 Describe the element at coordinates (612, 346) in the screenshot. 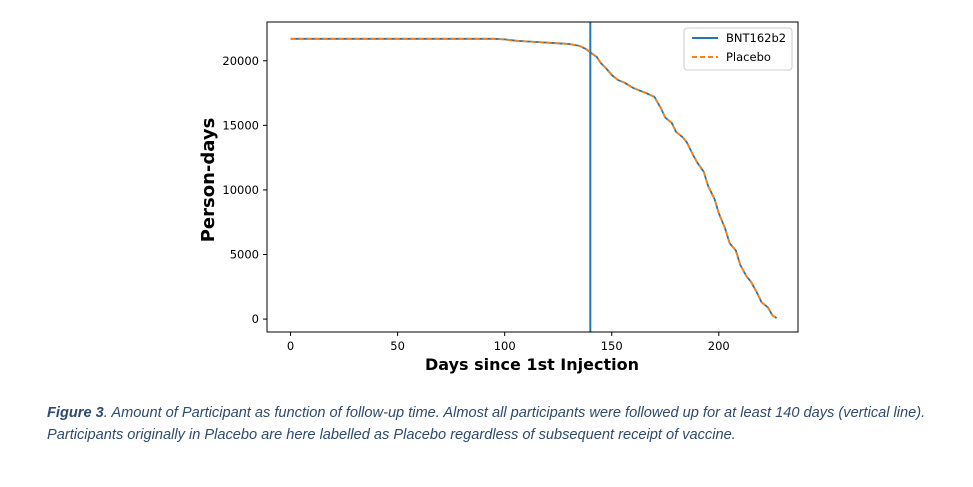

I see `x-tick-label: 150` at that location.